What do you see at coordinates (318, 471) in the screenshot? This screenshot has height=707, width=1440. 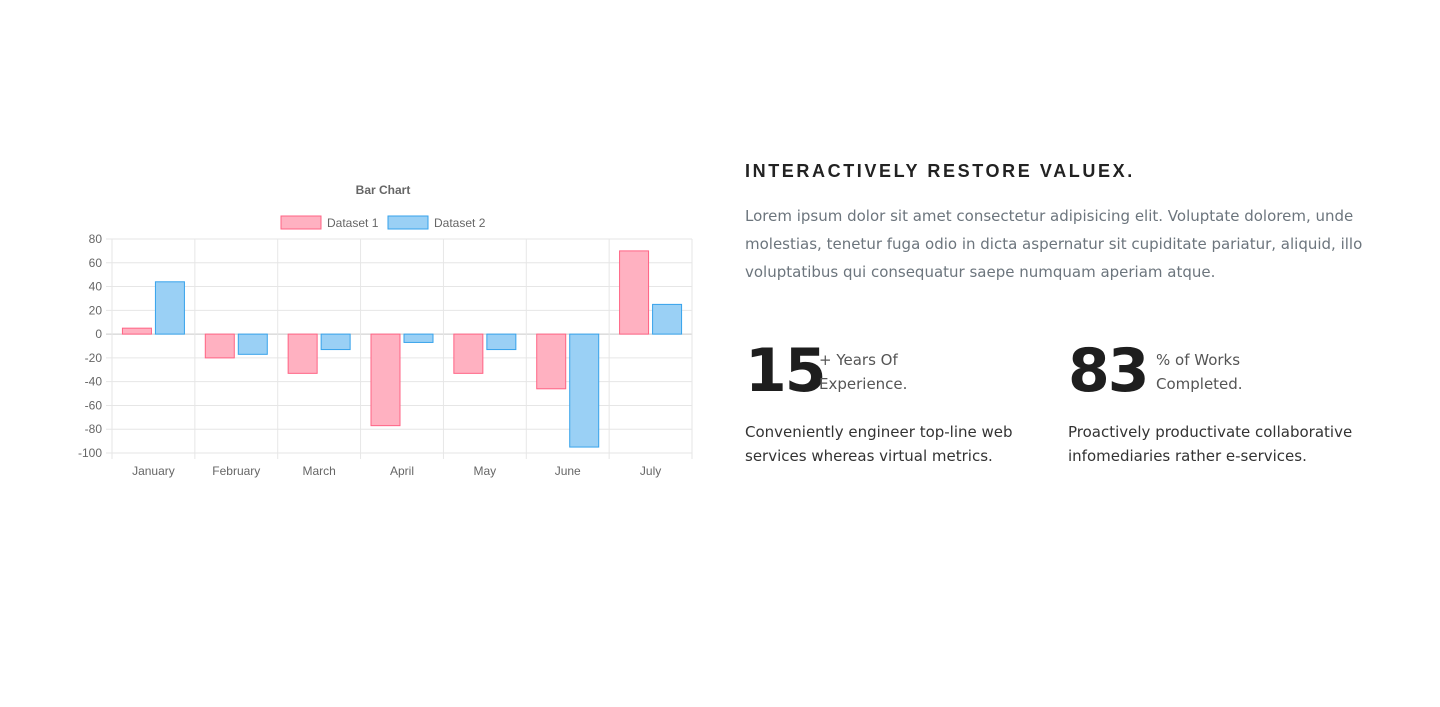 I see `x-tick-label: March` at bounding box center [318, 471].